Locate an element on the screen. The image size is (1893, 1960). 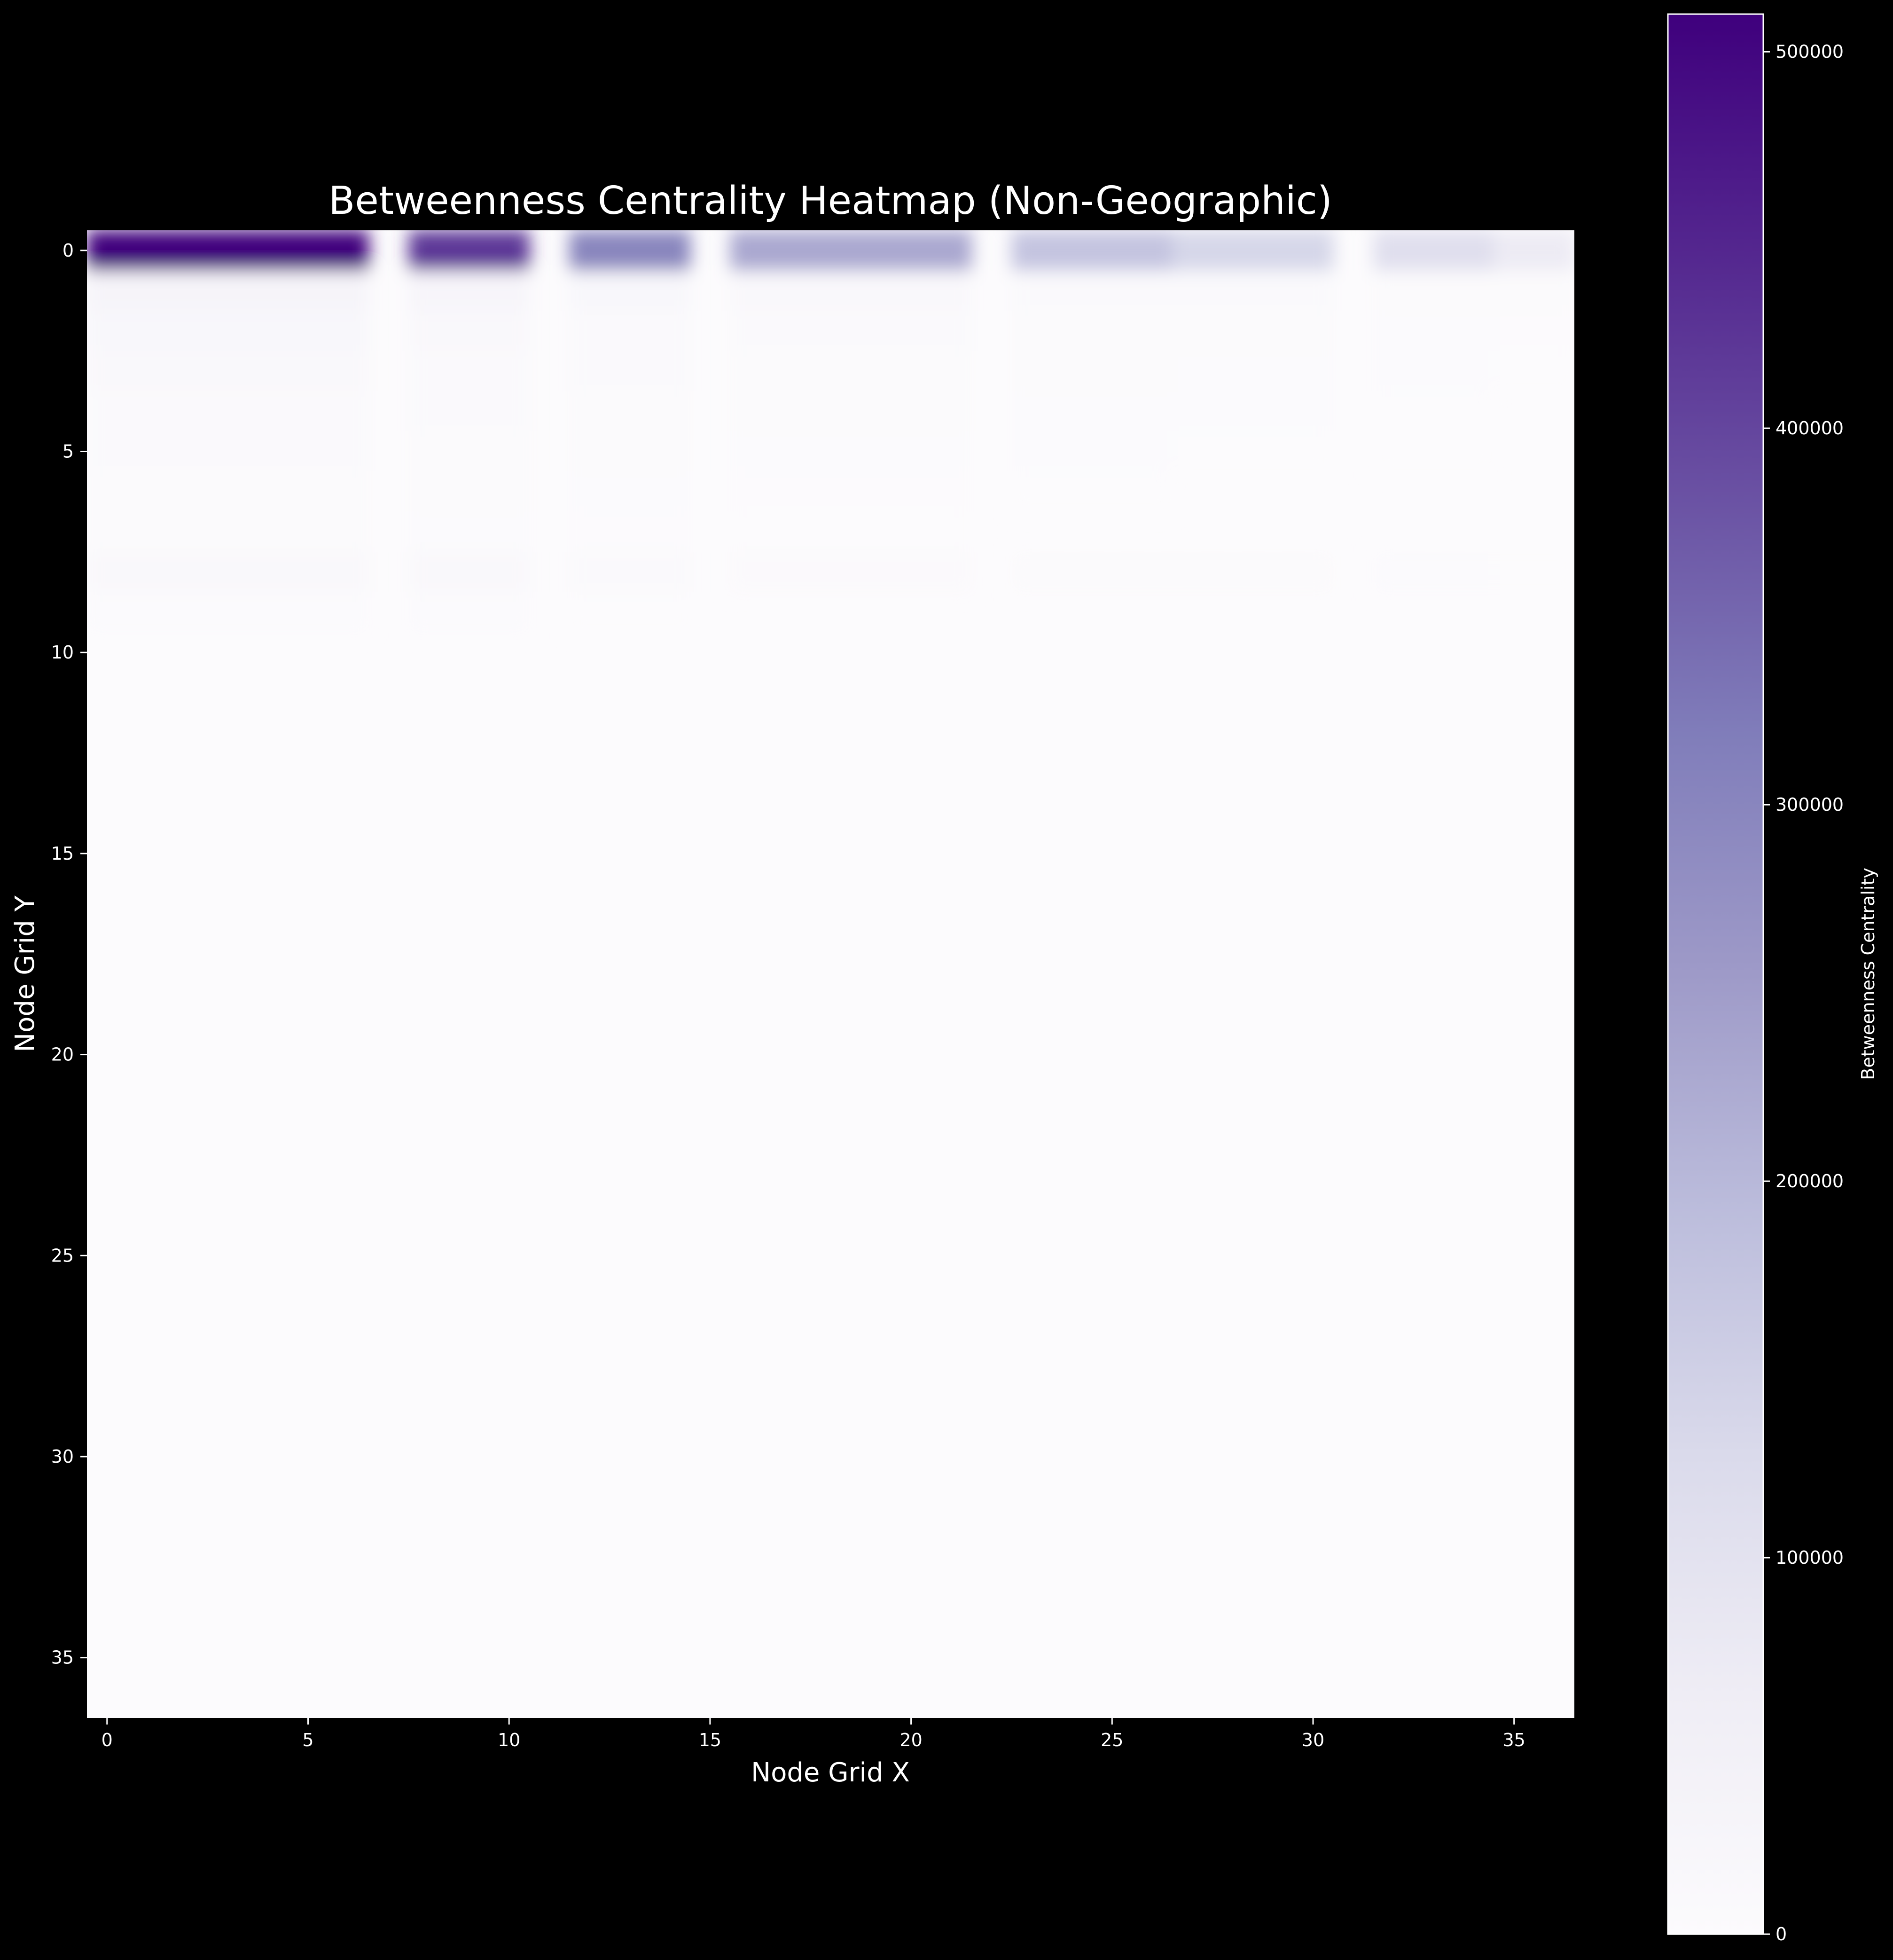
x-axis-label: Node Grid X is located at coordinates (830, 1772).